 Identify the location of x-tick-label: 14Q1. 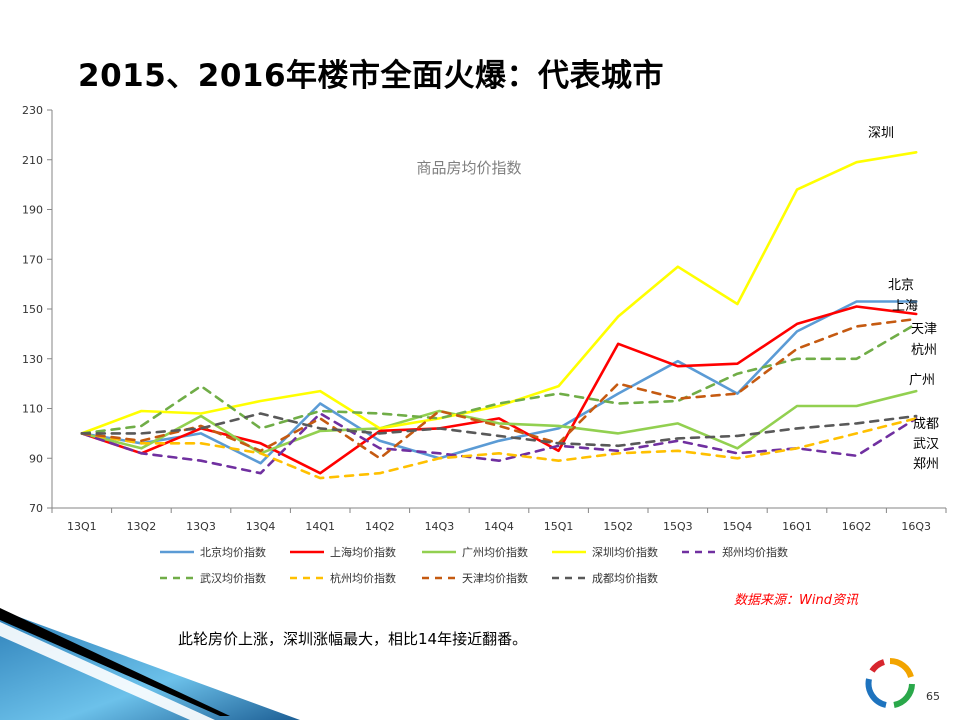
(320, 526).